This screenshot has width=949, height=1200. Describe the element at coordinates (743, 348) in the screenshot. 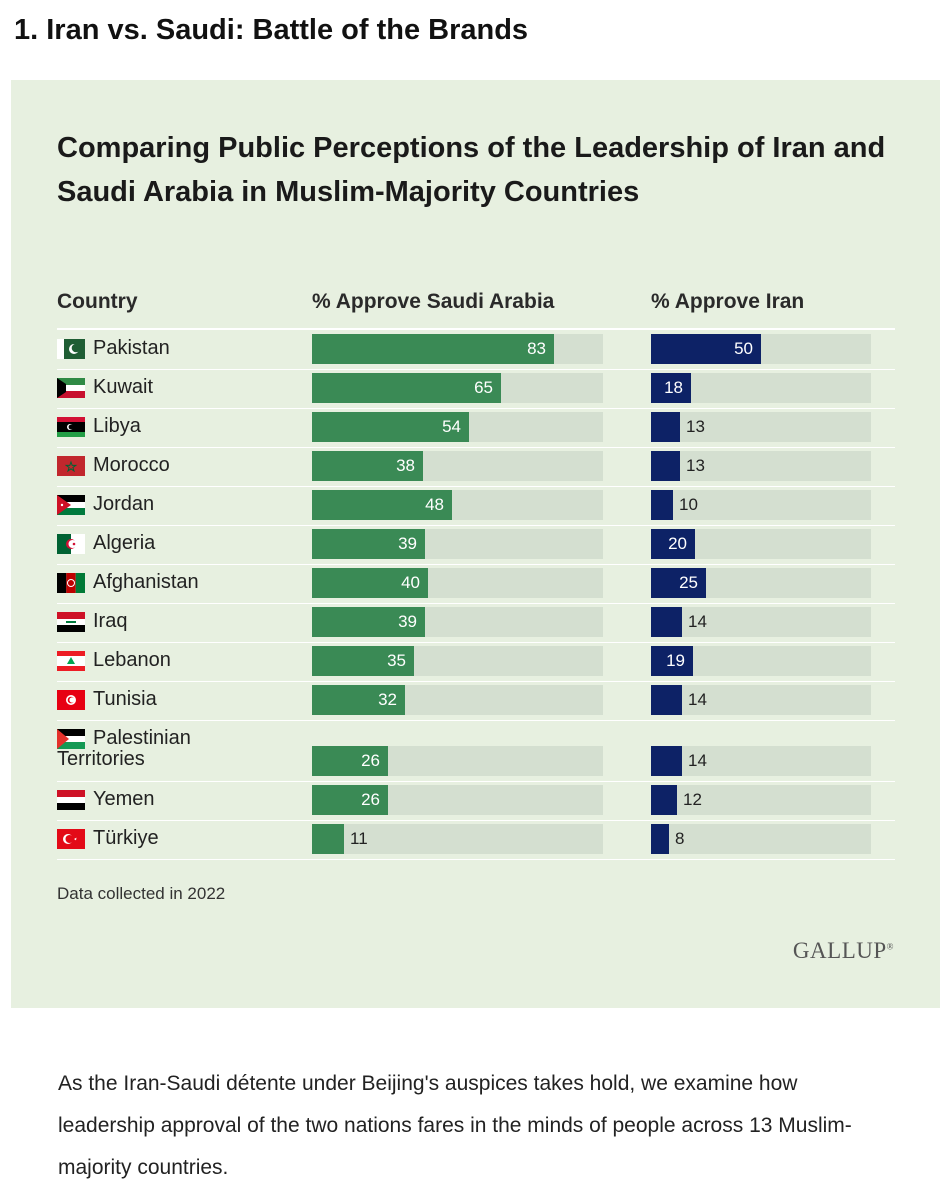

I see `iran-value-label: 50` at that location.